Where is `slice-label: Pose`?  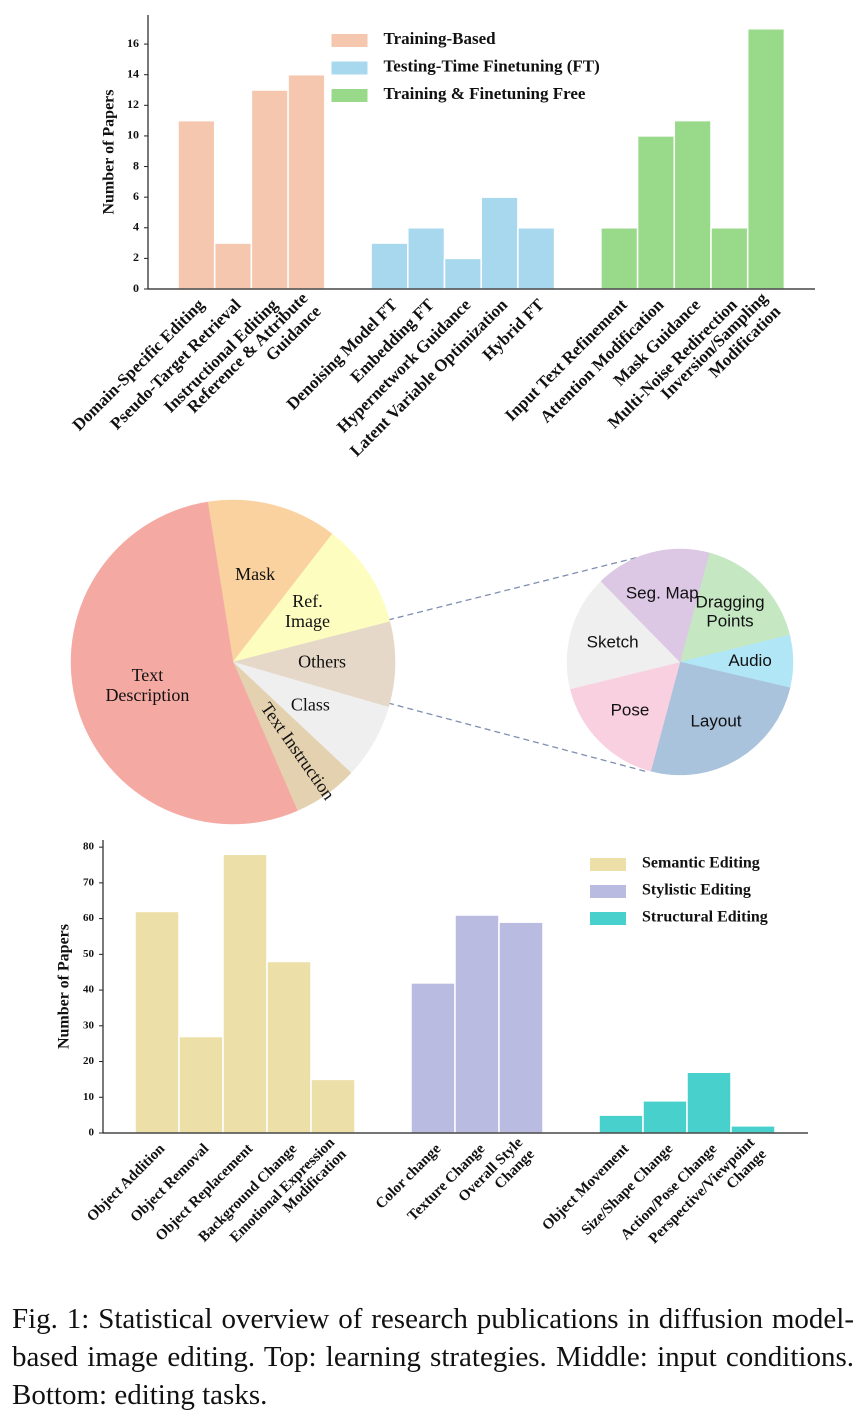
slice-label: Pose is located at coordinates (630, 710).